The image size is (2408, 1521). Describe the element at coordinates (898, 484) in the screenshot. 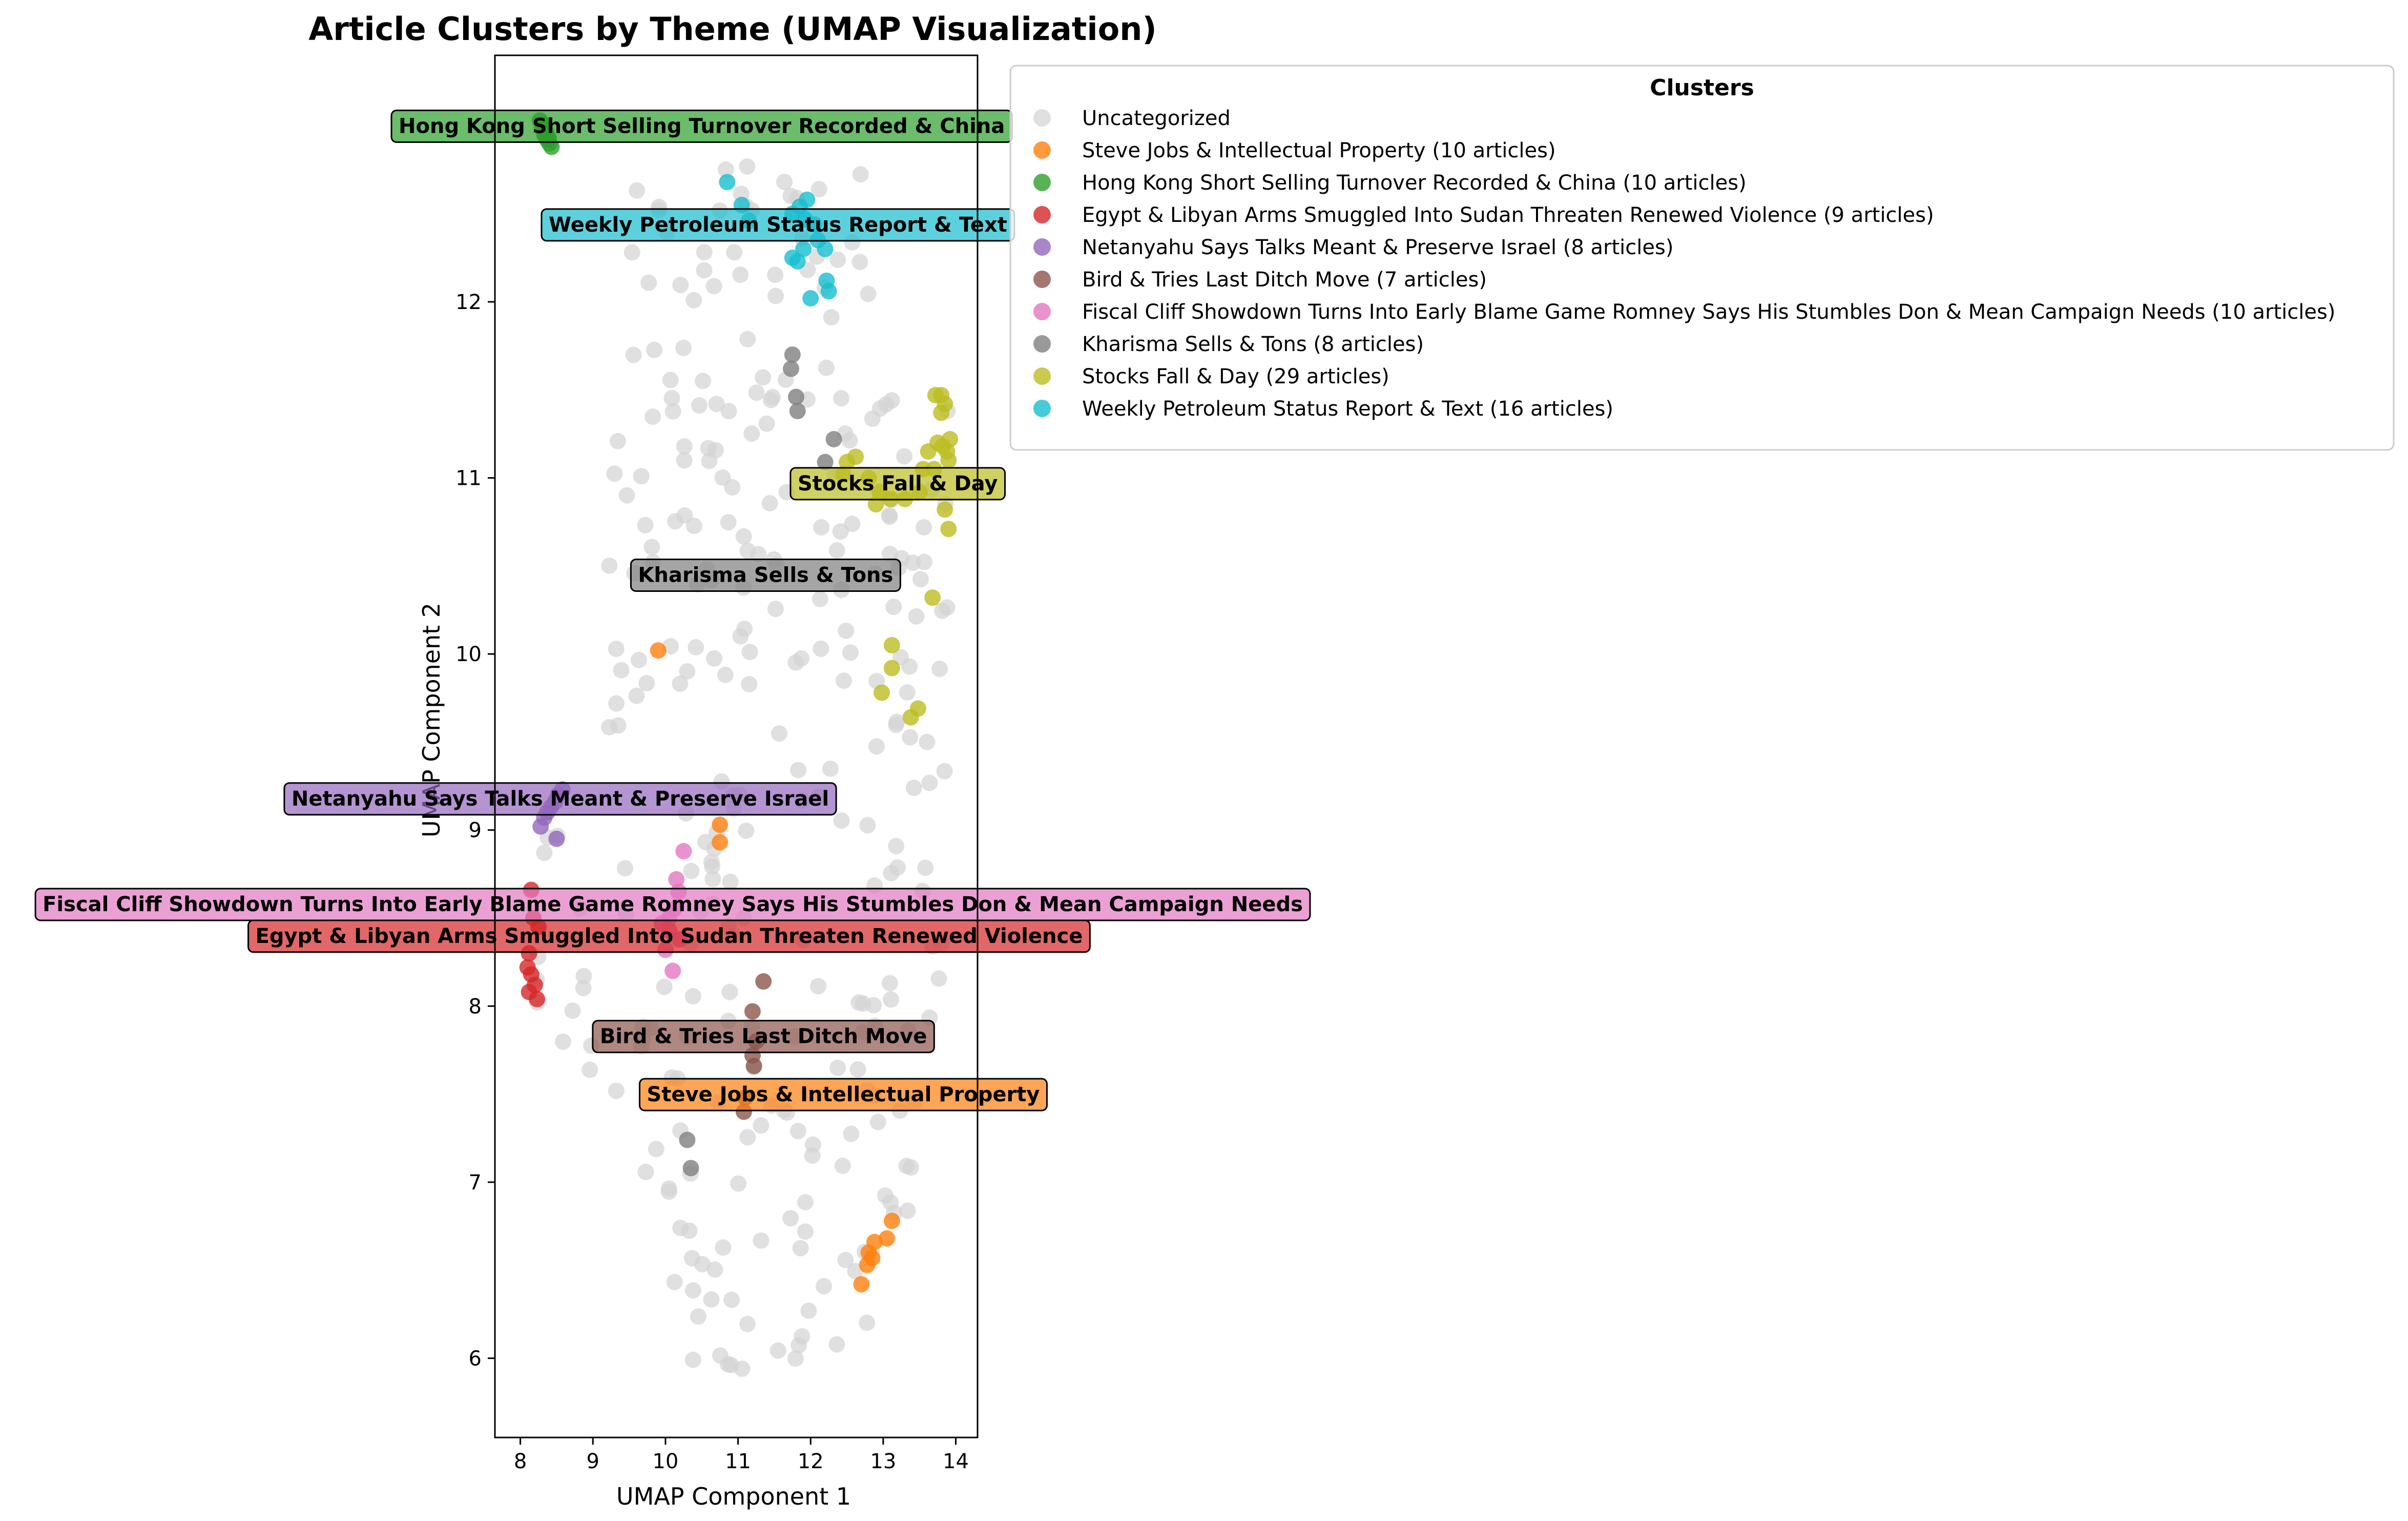

I see `cluster-8-annotation: Stocks Fall & Day` at that location.